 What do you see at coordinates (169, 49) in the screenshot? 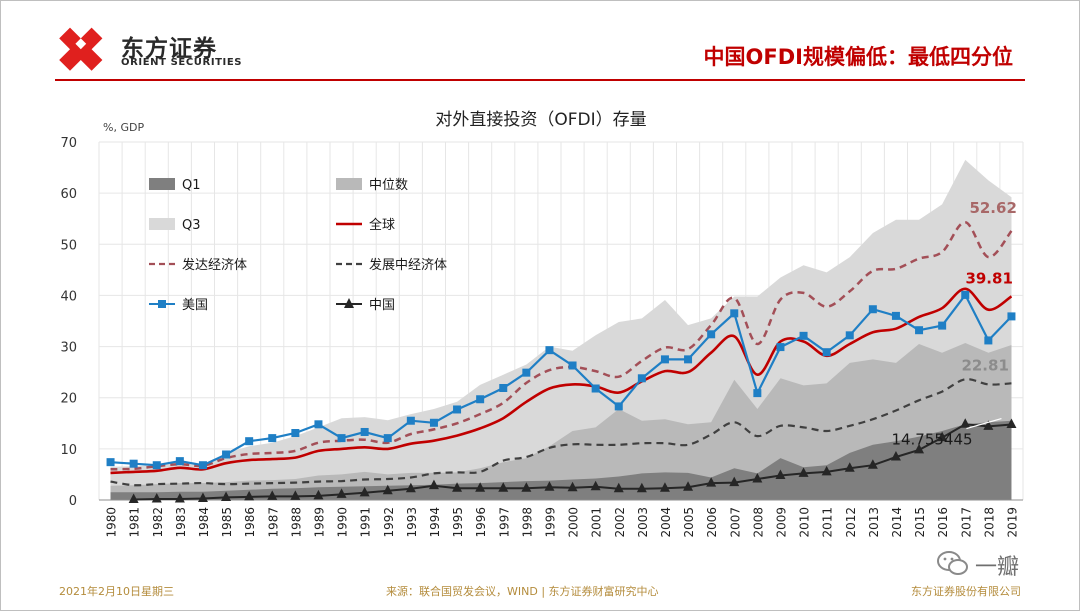
I see `logo-chinese-text: 东方证券` at bounding box center [169, 49].